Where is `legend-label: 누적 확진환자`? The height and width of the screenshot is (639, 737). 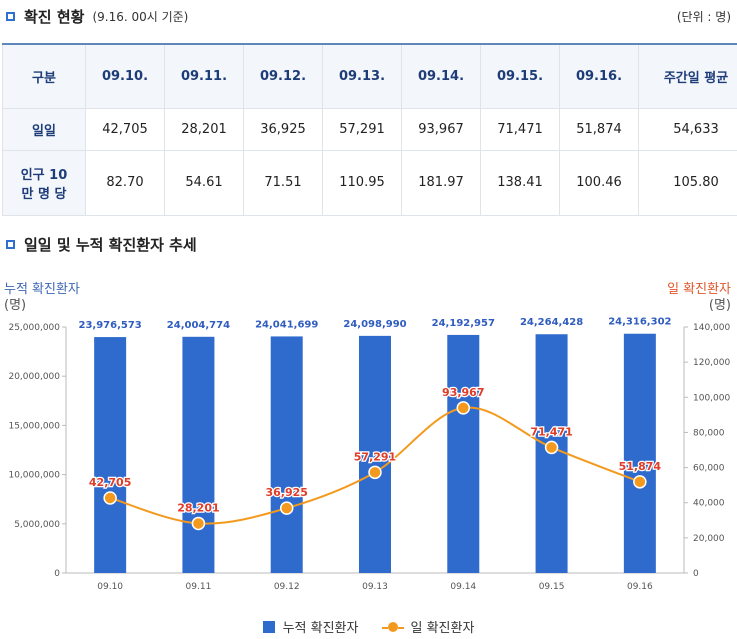
legend-label: 누적 확진환자 is located at coordinates (320, 628).